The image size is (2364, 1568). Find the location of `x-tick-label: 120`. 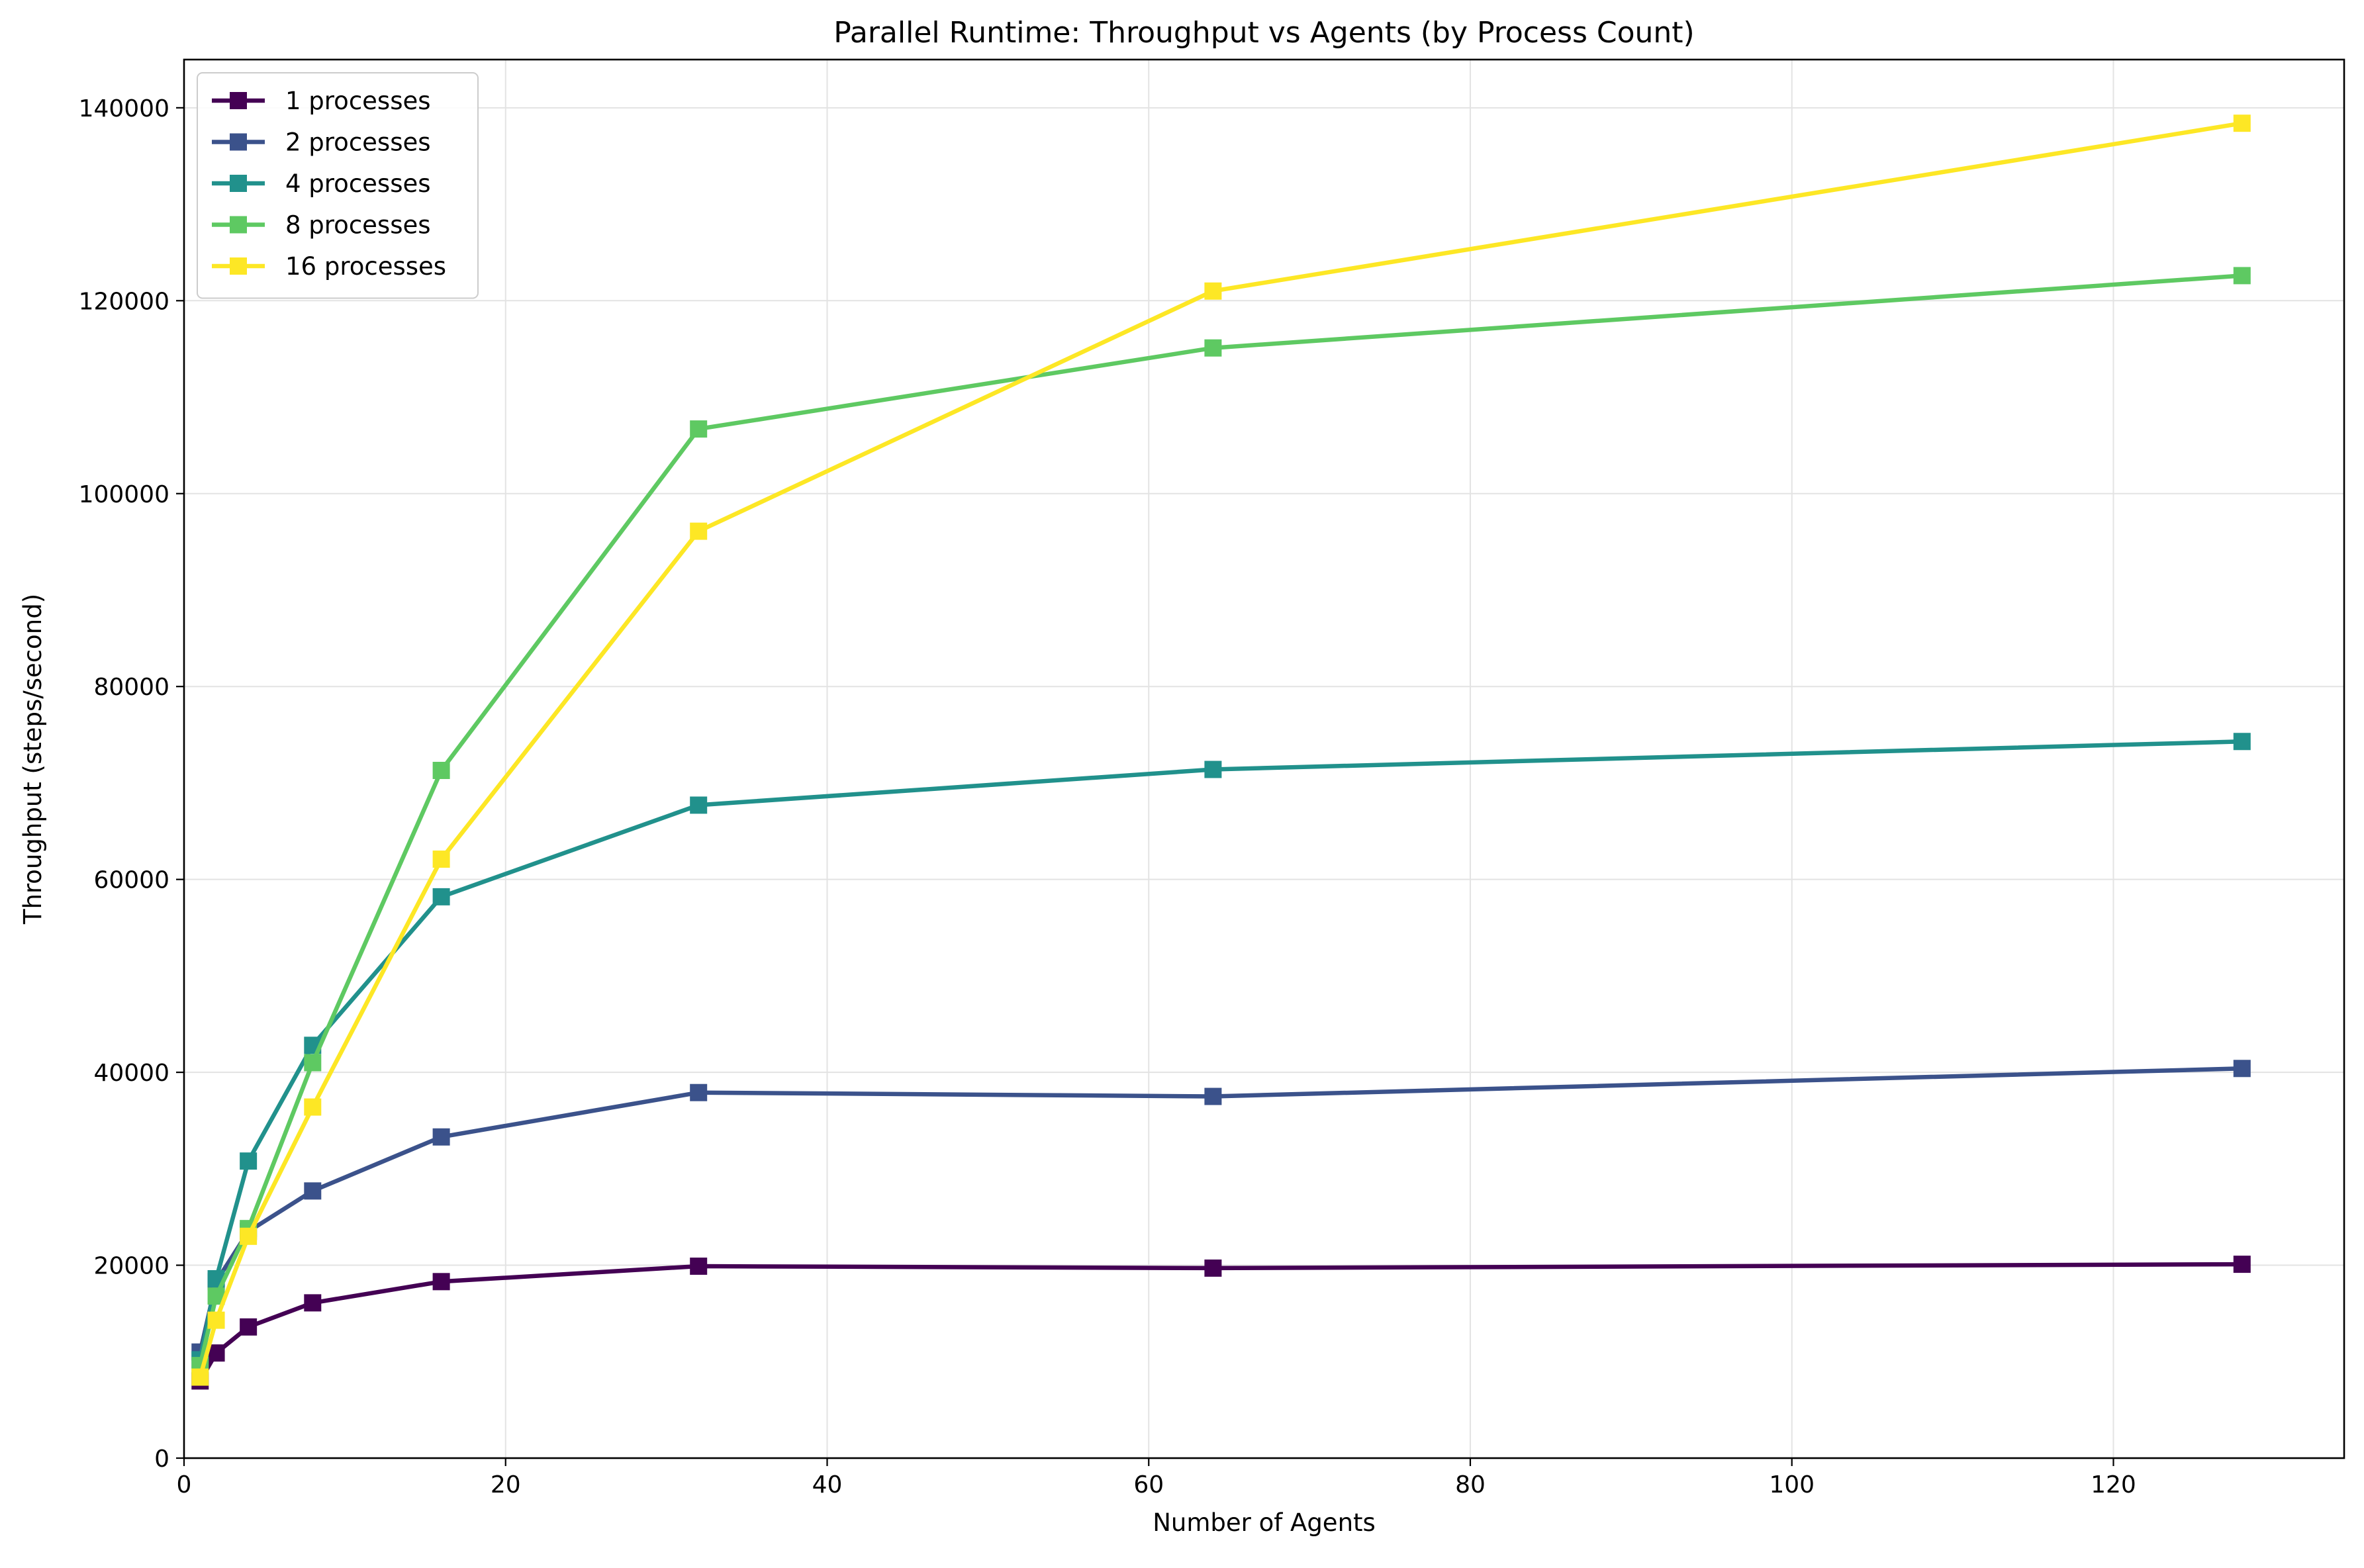

x-tick-label: 120 is located at coordinates (2113, 1485).